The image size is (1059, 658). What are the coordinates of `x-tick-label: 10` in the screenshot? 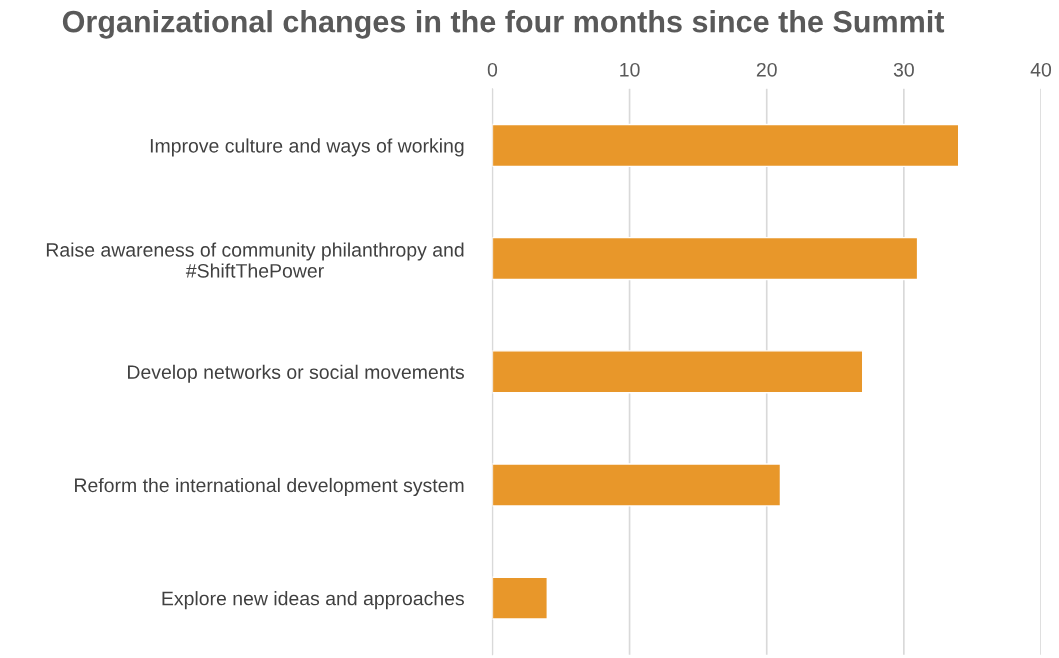 It's located at (630, 69).